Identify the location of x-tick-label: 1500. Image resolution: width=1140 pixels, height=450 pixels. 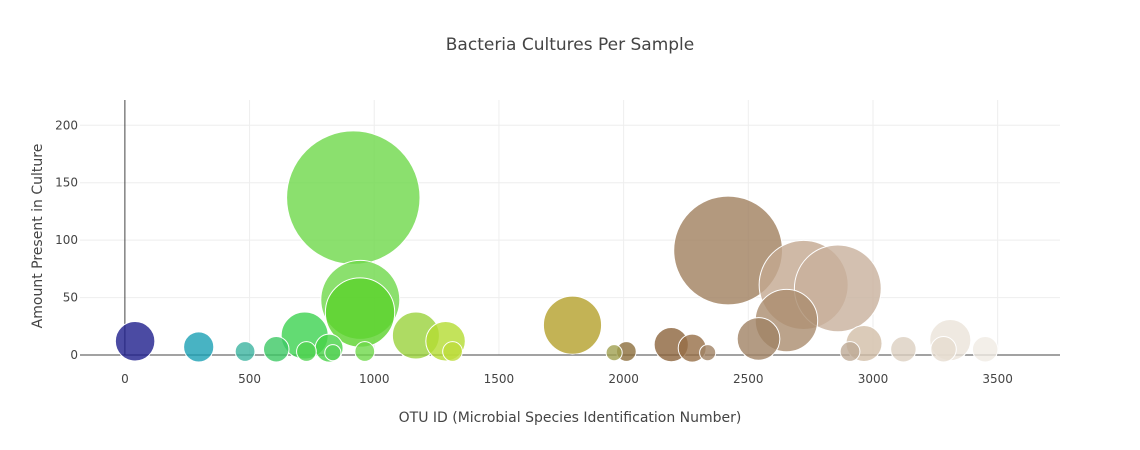
(499, 379).